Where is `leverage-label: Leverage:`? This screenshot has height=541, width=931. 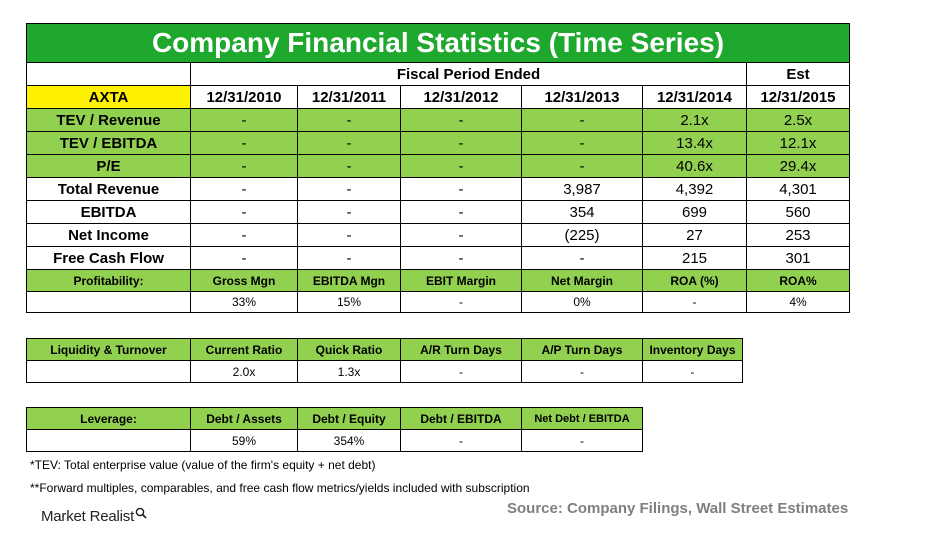
leverage-label: Leverage: is located at coordinates (108, 418).